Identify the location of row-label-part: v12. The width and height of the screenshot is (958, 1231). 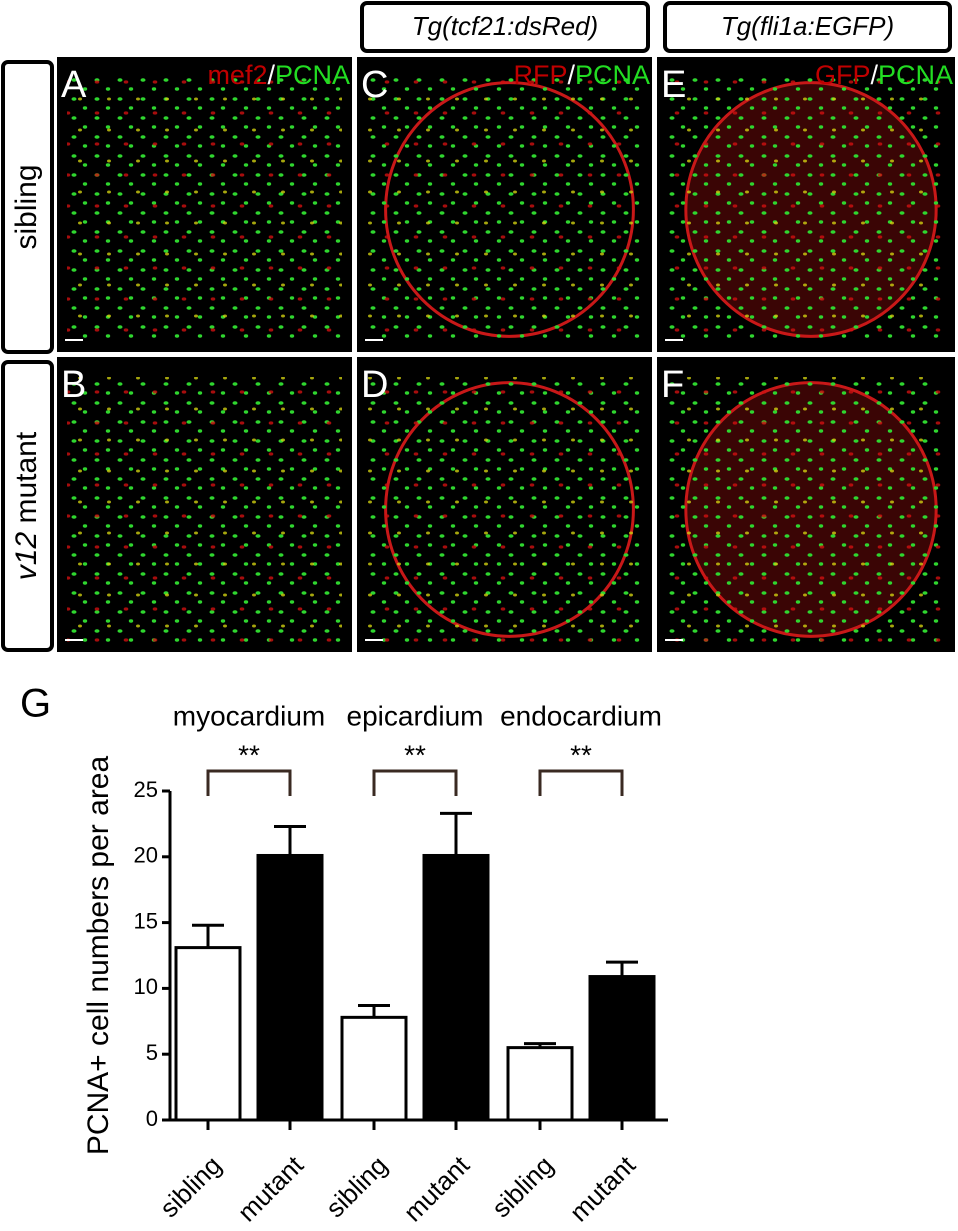
(26, 556).